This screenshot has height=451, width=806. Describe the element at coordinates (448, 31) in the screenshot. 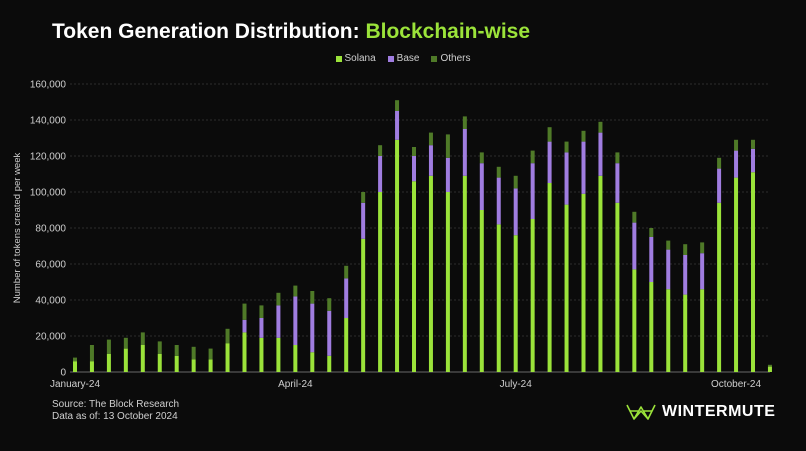

I see `chart-title-highlight: Blockchain-wise` at that location.